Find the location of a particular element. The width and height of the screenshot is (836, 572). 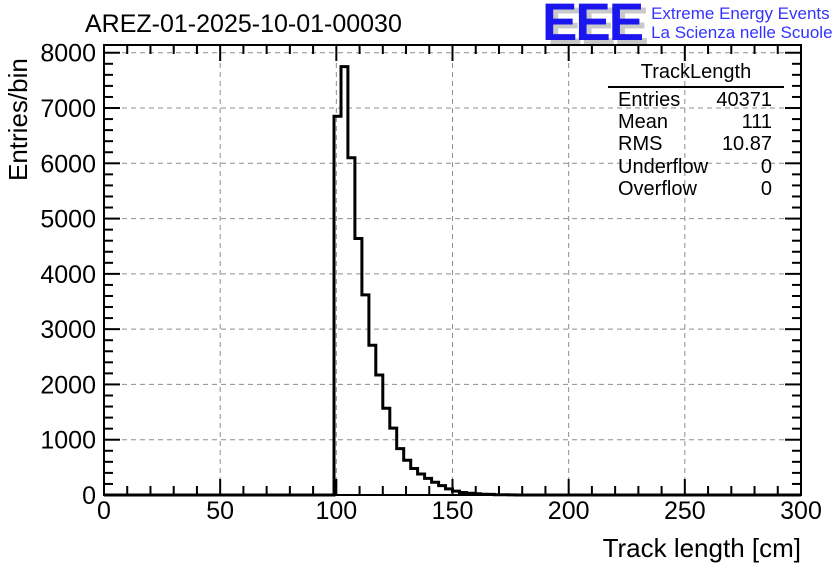

plot-title: AREZ-01-2025-10-01-00030 is located at coordinates (243, 24).